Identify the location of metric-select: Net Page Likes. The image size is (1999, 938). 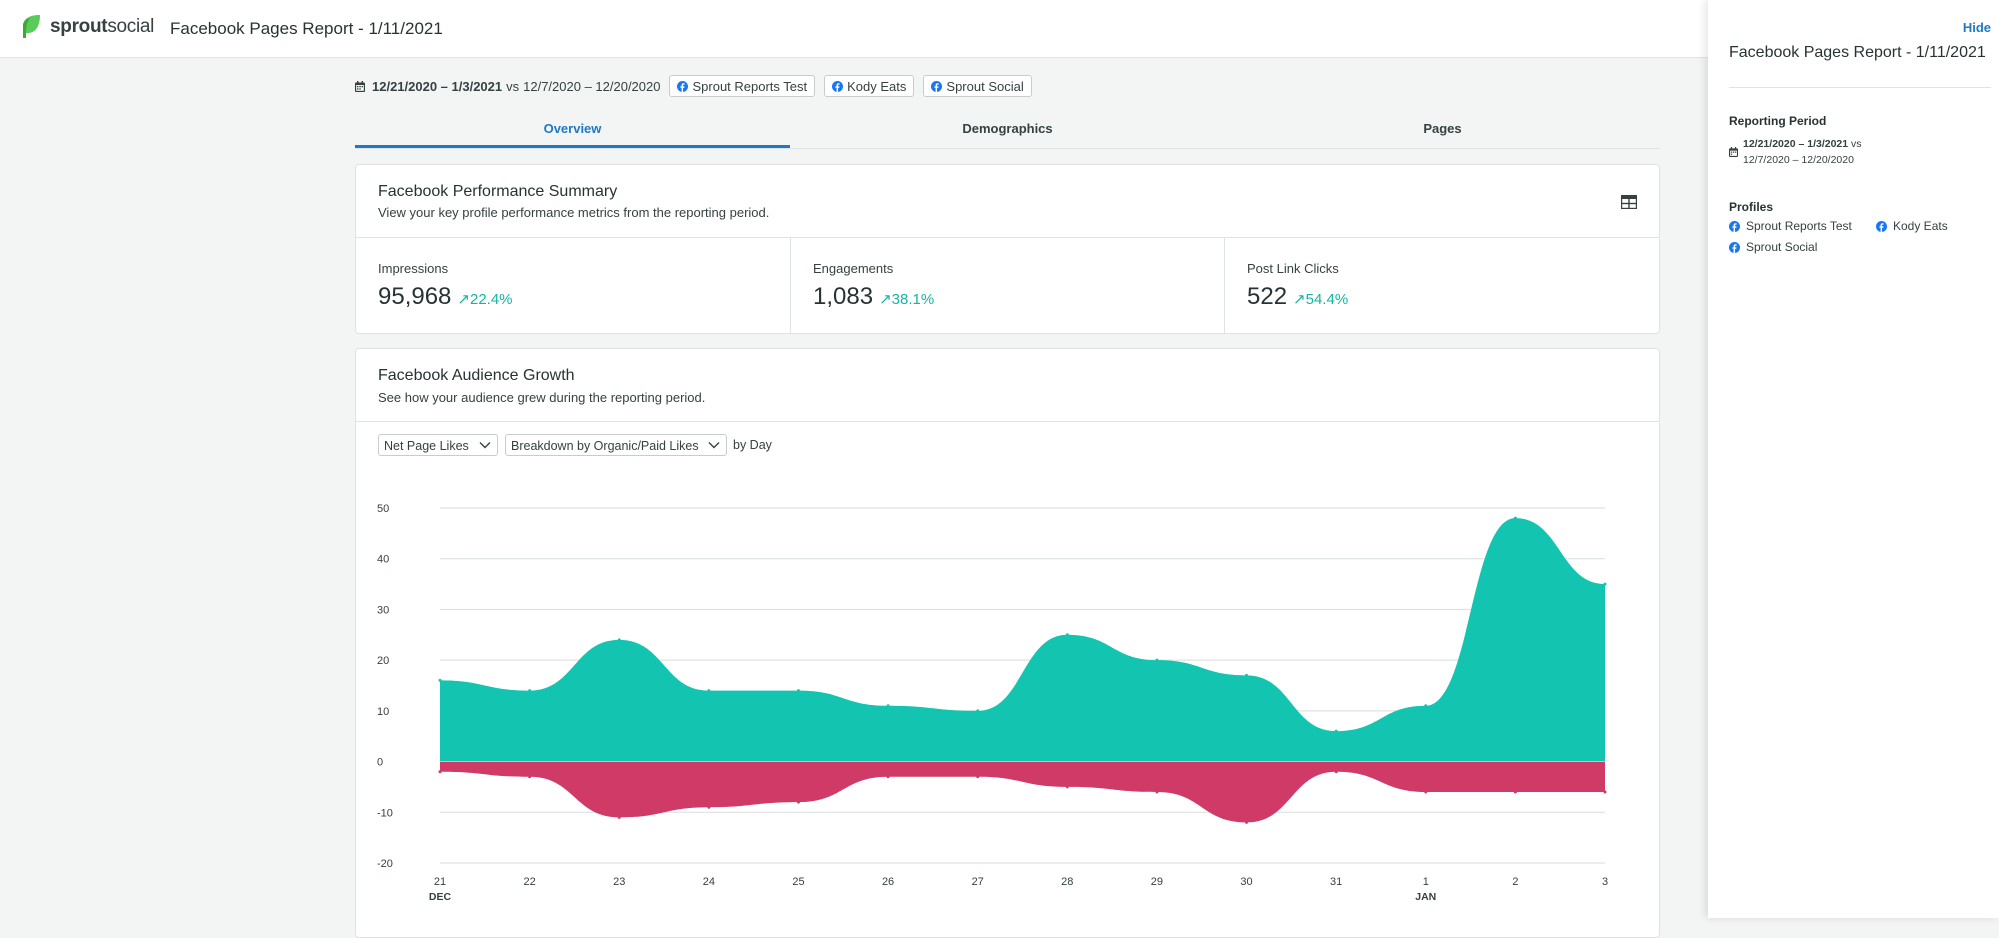
(438, 445).